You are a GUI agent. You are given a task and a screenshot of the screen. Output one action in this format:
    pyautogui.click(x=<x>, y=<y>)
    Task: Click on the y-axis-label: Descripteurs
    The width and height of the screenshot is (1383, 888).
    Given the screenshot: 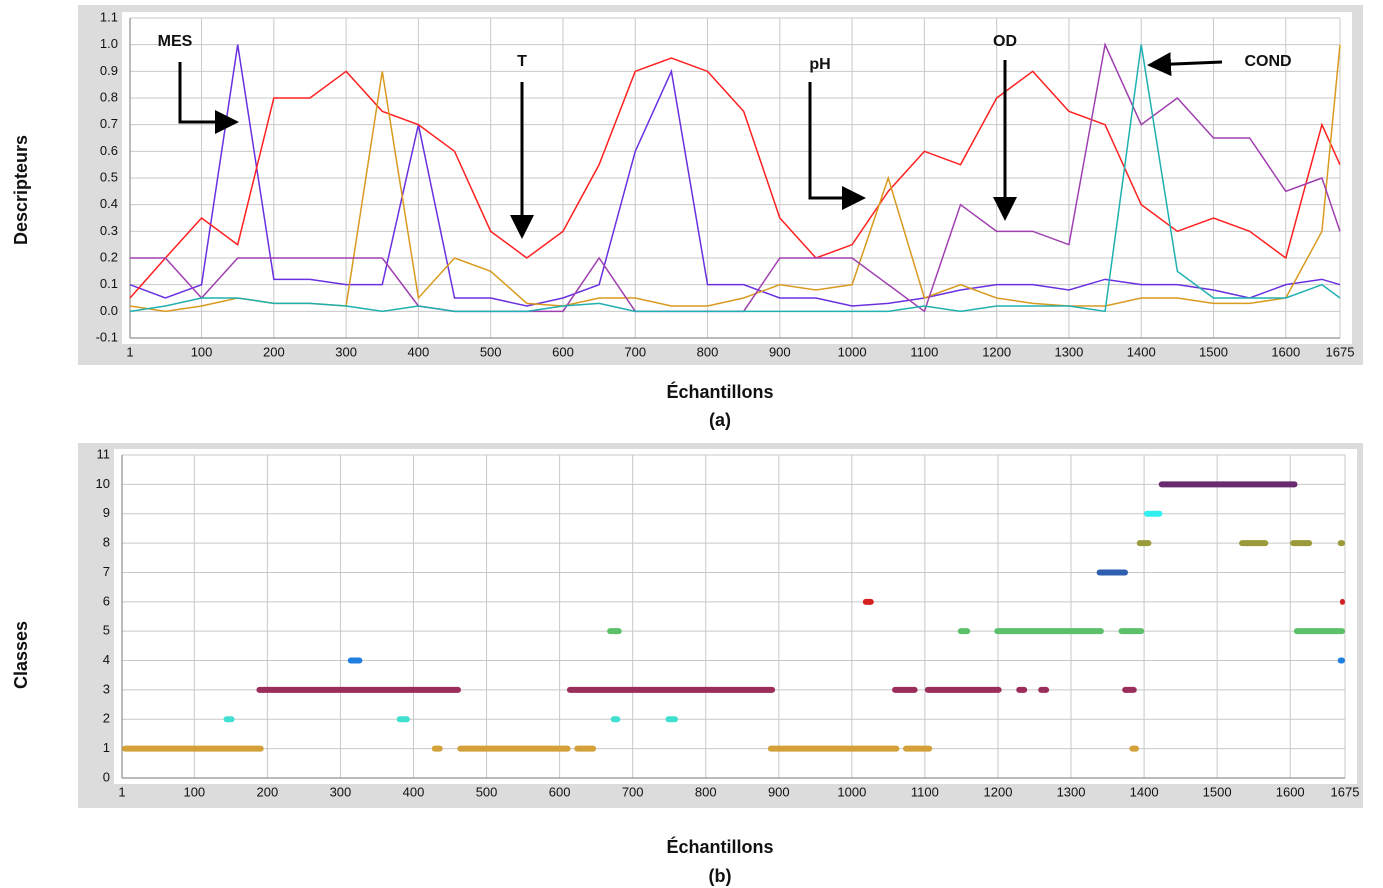 What is the action you would take?
    pyautogui.click(x=21, y=190)
    